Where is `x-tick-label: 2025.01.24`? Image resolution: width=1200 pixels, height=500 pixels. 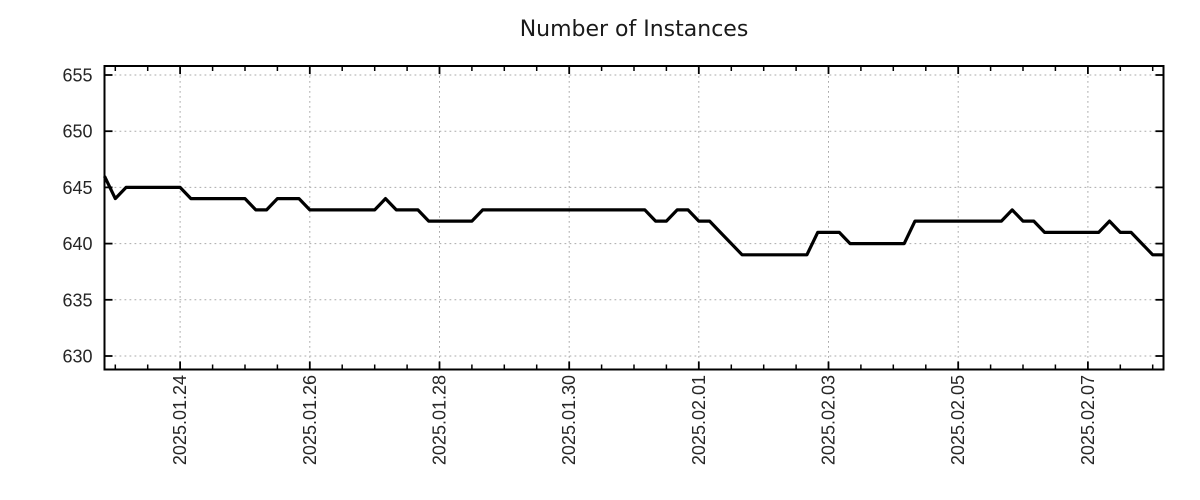
x-tick-label: 2025.01.24 is located at coordinates (180, 420).